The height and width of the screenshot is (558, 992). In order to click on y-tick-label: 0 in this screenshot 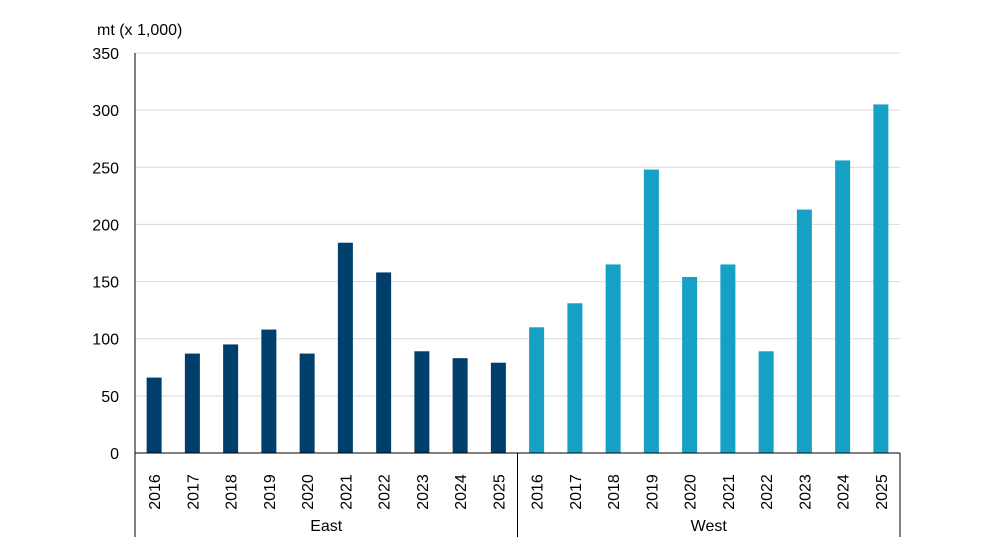, I will do `click(114, 454)`.